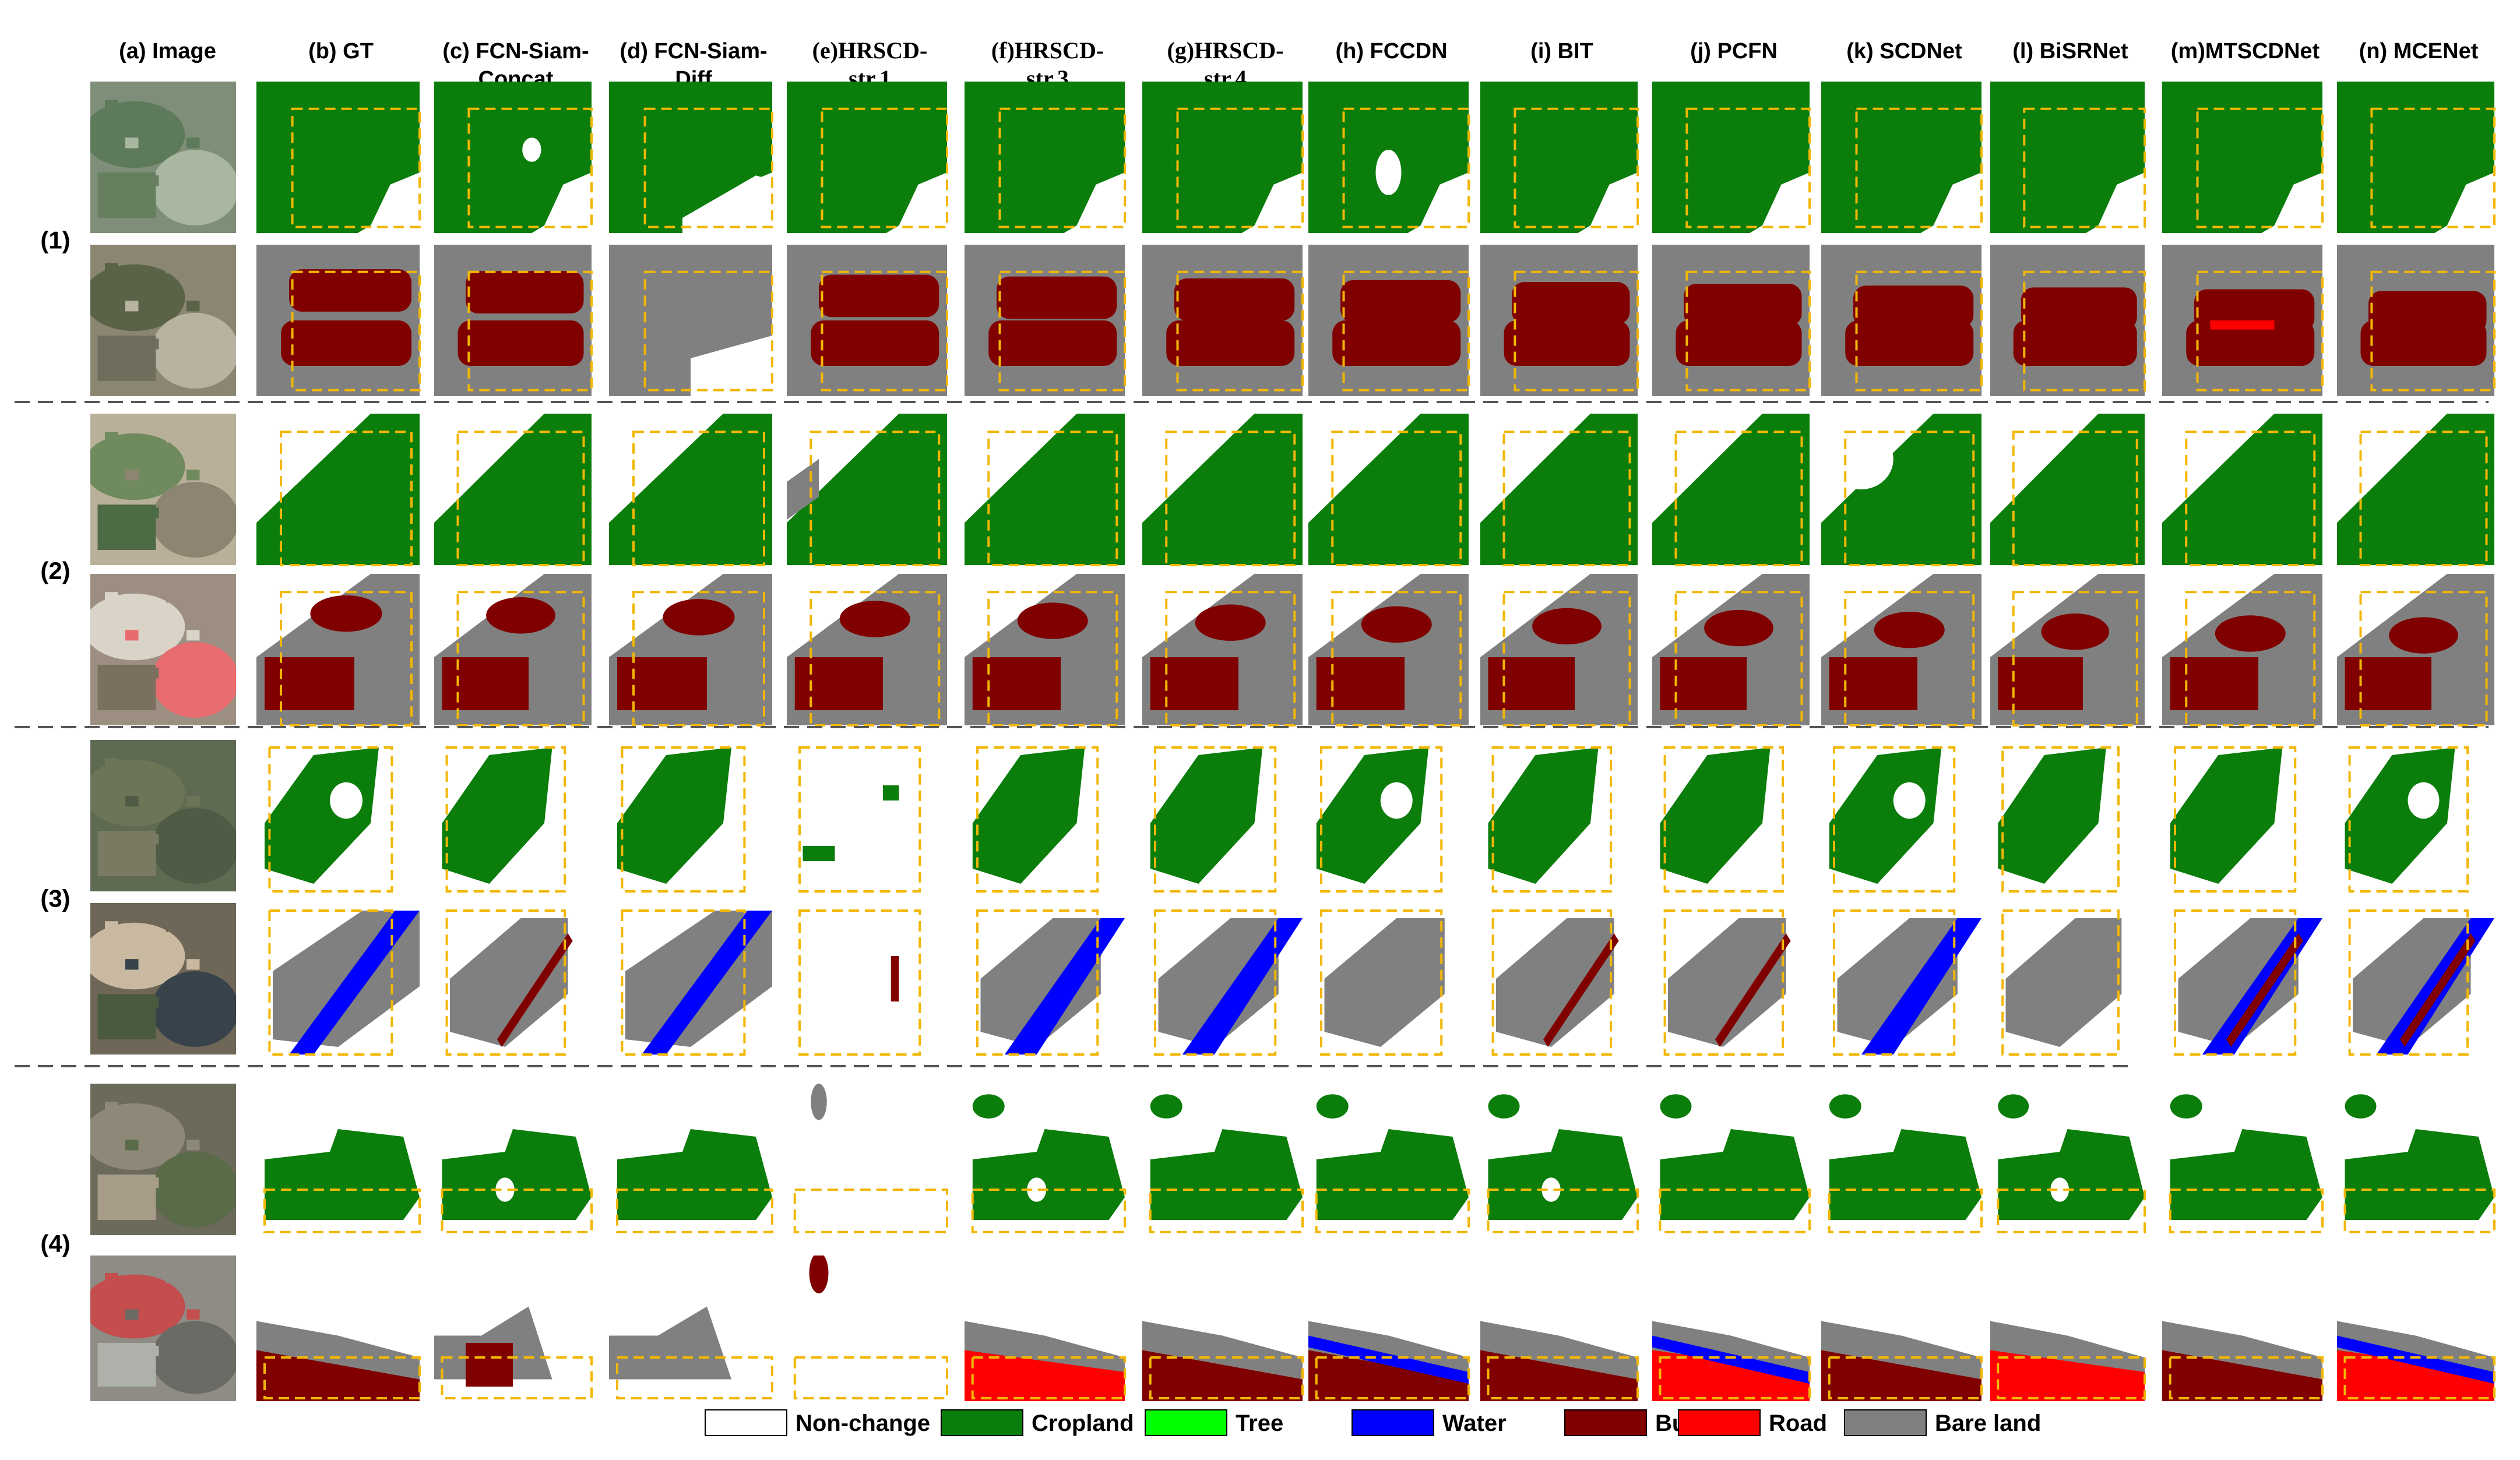  I want to click on column-header-d: (d) FCN-Siam-, so click(693, 51).